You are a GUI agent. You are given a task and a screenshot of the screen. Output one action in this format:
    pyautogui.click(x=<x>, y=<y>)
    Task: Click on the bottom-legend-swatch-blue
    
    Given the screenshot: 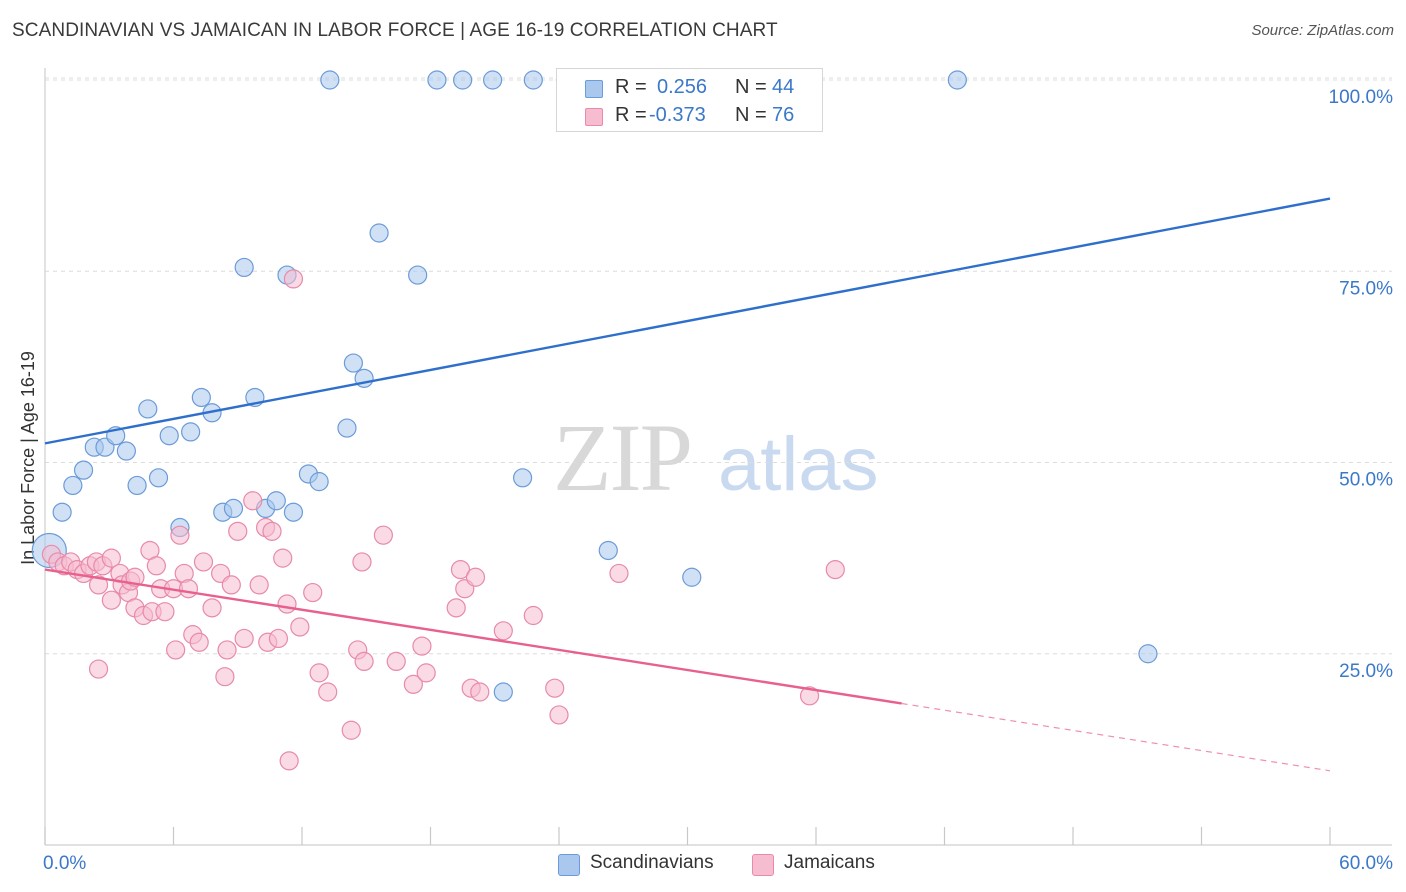 What is the action you would take?
    pyautogui.click(x=569, y=865)
    